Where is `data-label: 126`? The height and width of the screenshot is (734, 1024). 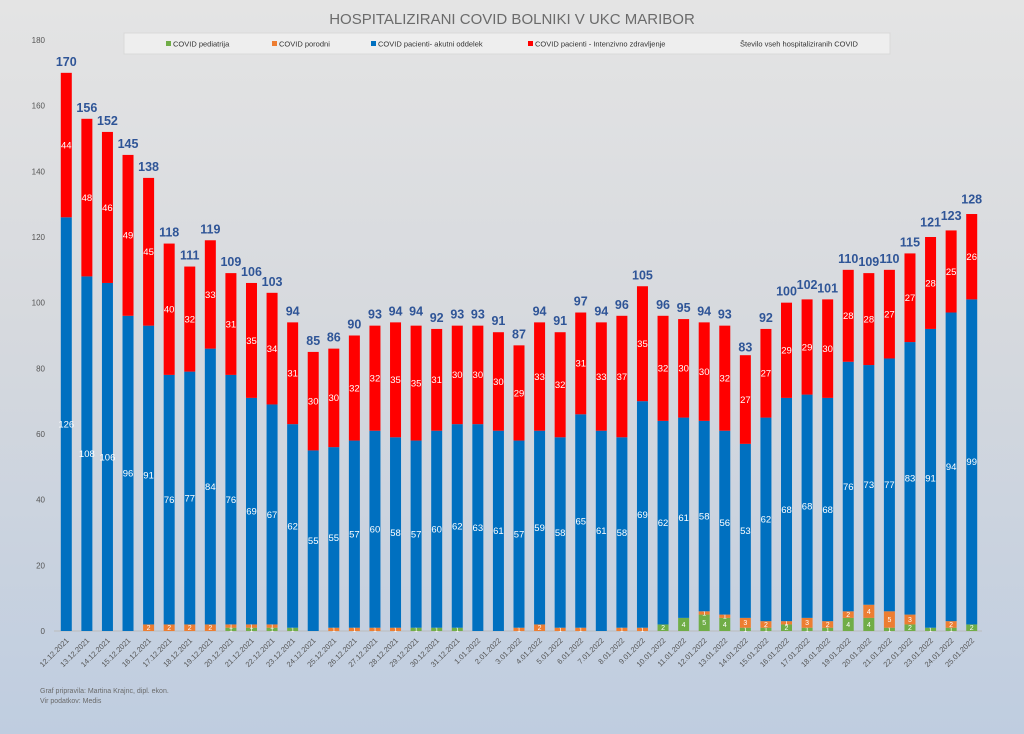 data-label: 126 is located at coordinates (66, 424).